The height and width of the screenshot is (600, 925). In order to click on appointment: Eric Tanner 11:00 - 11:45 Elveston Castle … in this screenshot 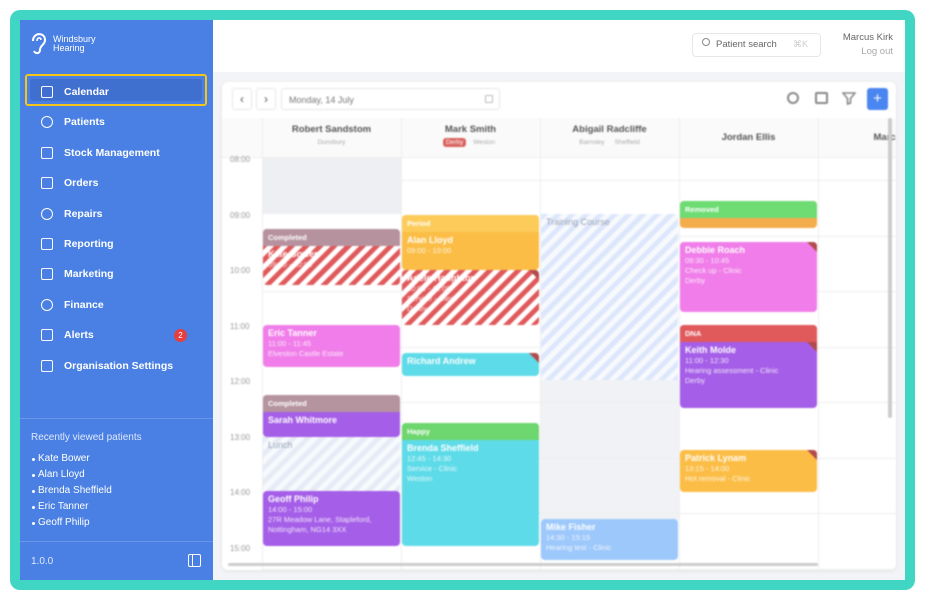, I will do `click(331, 346)`.